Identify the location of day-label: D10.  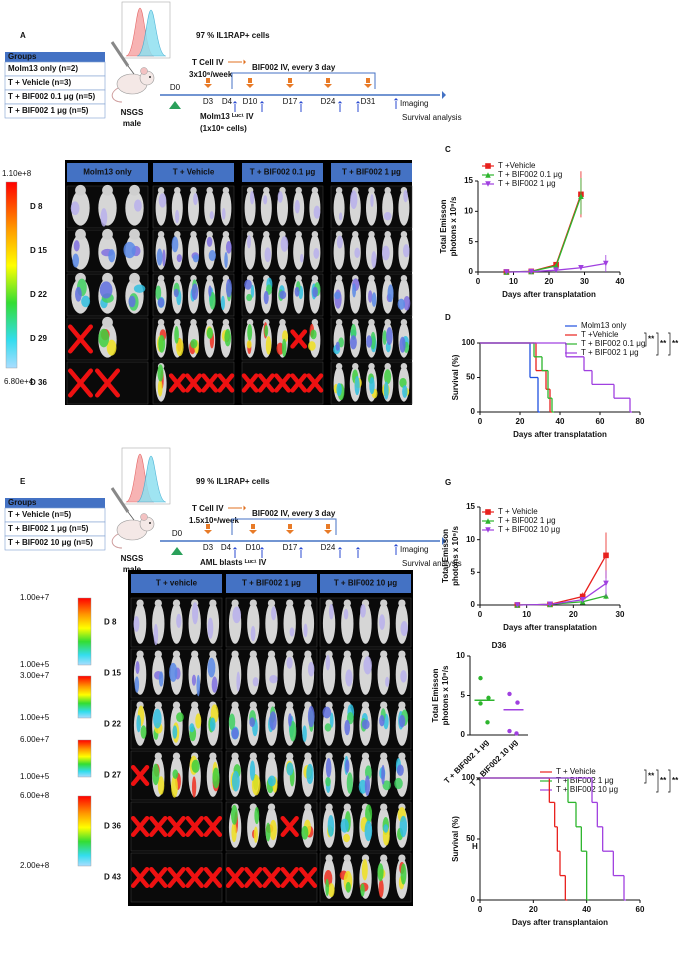
(250, 101).